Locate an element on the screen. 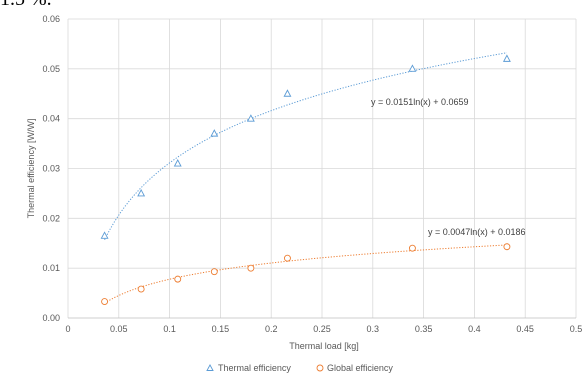  y-tick-label: 0.04 is located at coordinates (51, 119).